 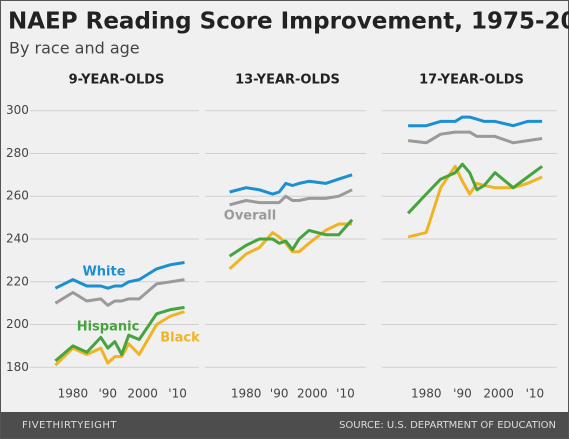 What do you see at coordinates (117, 80) in the screenshot?
I see `panel-title: 9-YEAR-OLDS` at bounding box center [117, 80].